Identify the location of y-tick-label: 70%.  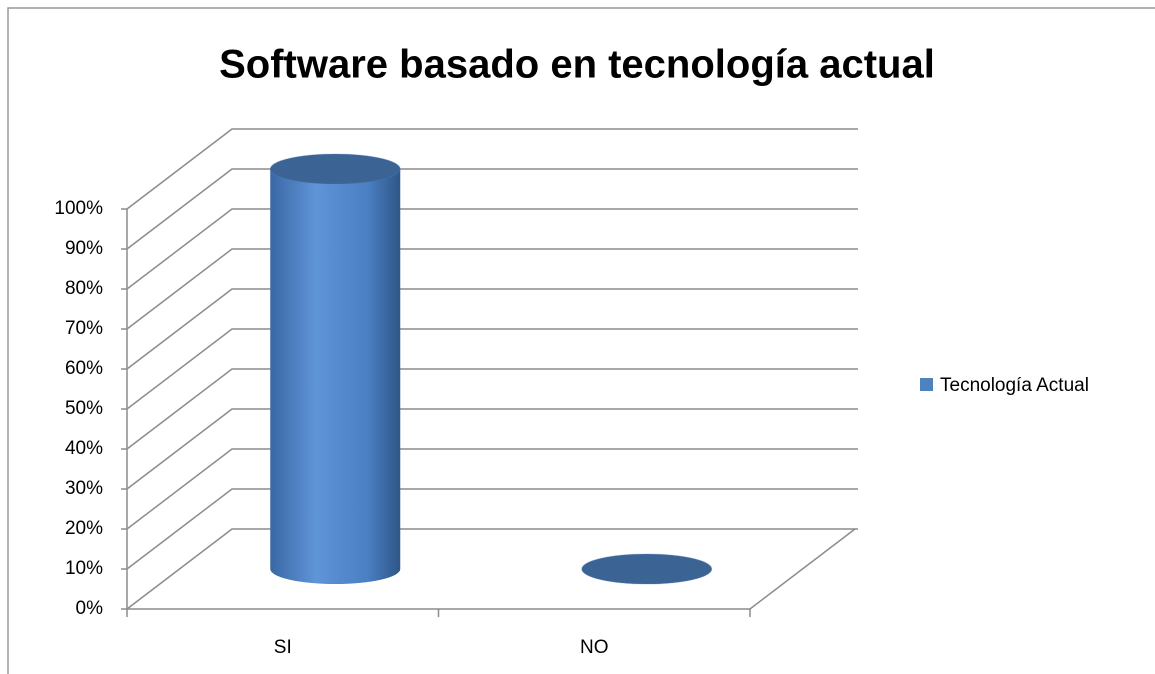
(84, 328).